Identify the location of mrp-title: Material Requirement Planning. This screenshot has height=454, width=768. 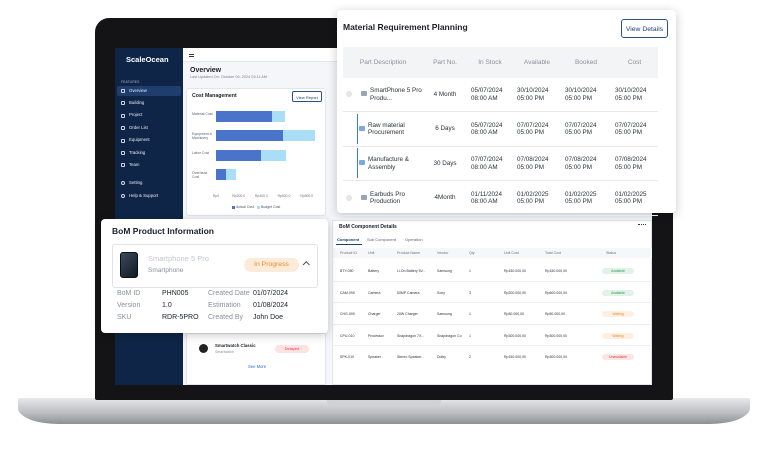
(405, 27).